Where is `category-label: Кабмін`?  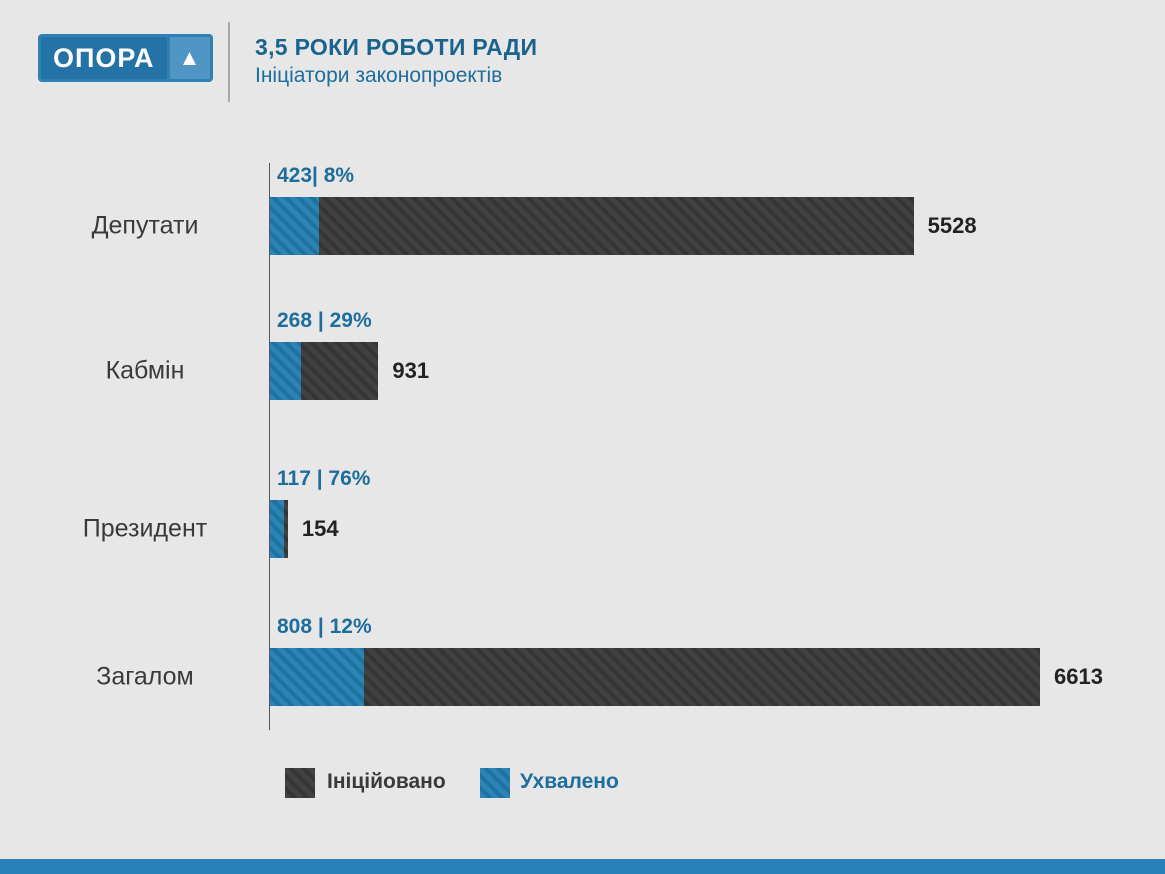
category-label: Кабмін is located at coordinates (145, 370).